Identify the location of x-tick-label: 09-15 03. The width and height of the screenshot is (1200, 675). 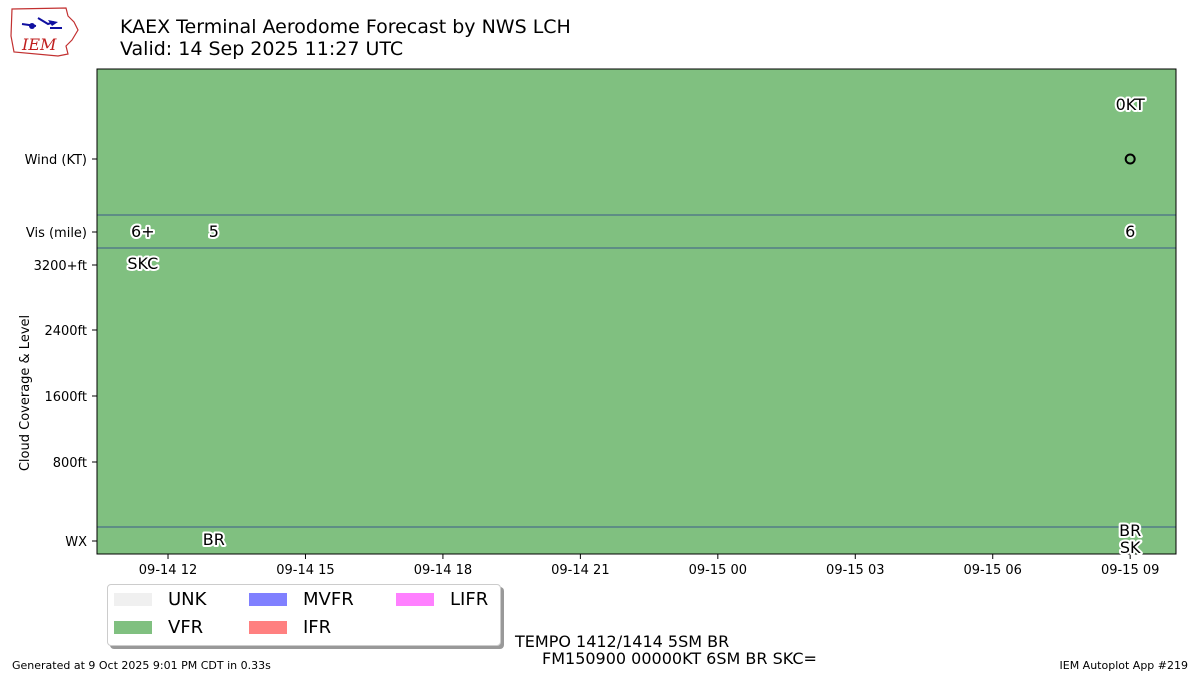
(855, 570).